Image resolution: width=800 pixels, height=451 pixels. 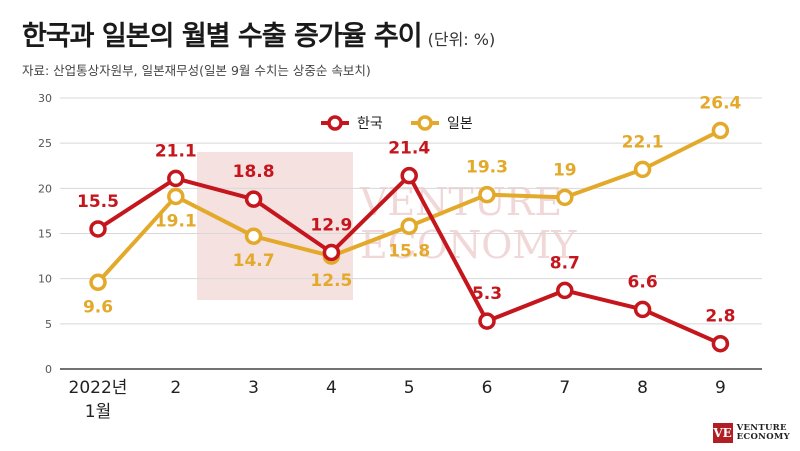 What do you see at coordinates (722, 433) in the screenshot?
I see `logo-mark: VE` at bounding box center [722, 433].